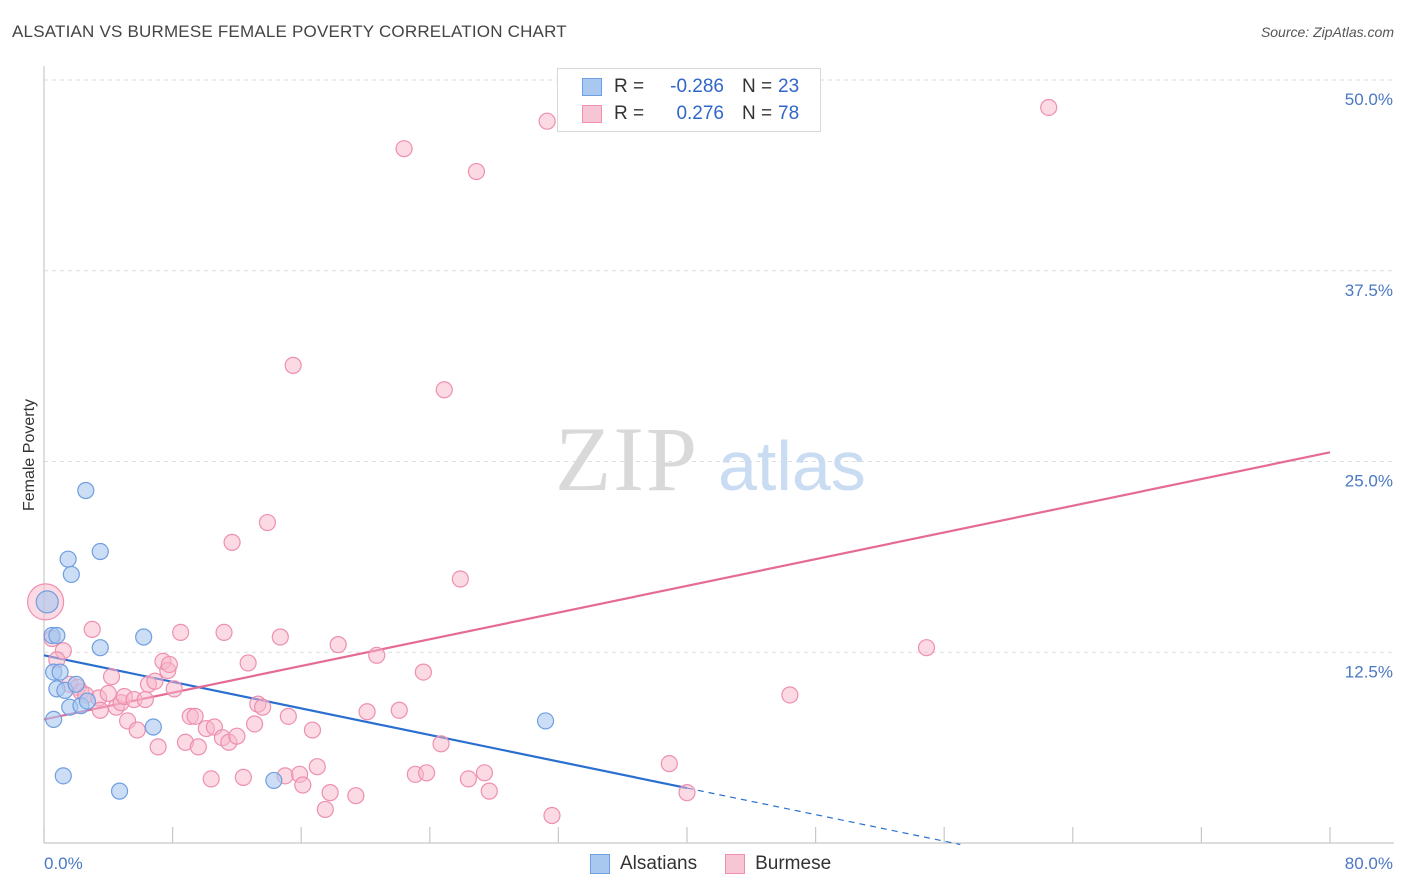  I want to click on legend-item-alsatians: Alsatians, so click(643, 864).